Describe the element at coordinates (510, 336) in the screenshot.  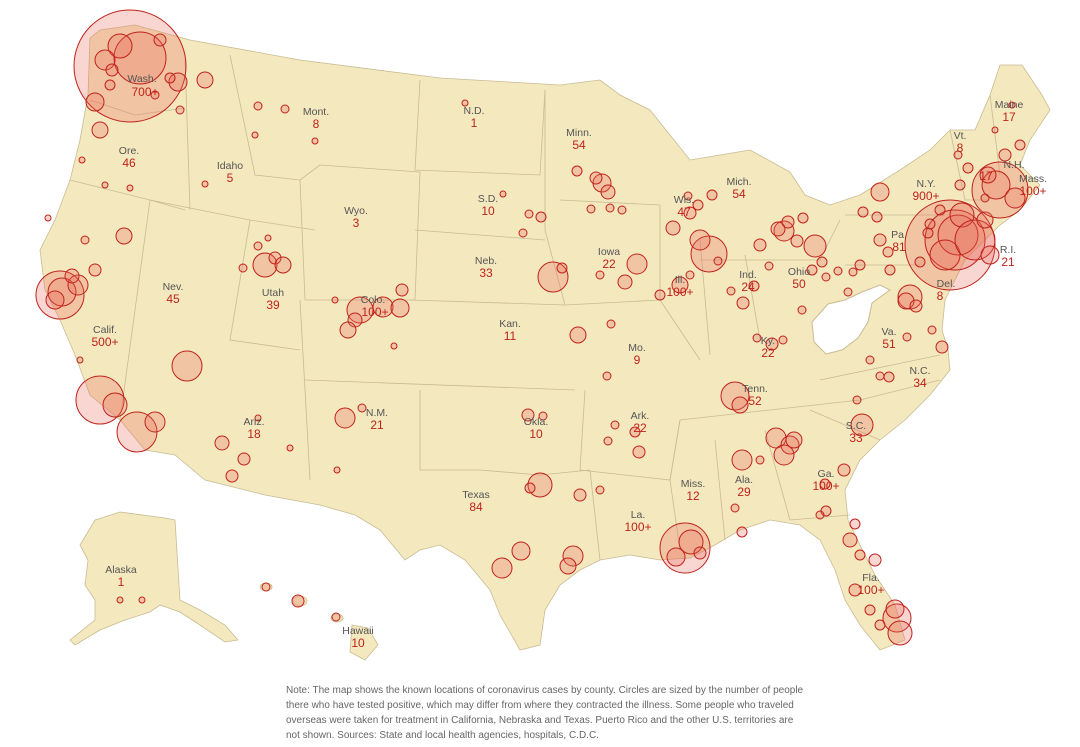
I see `state-count: 11` at that location.